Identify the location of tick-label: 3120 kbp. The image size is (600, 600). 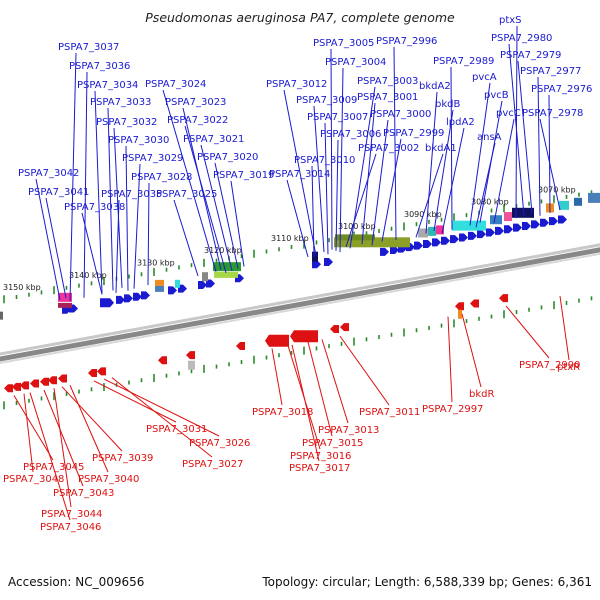
(223, 250).